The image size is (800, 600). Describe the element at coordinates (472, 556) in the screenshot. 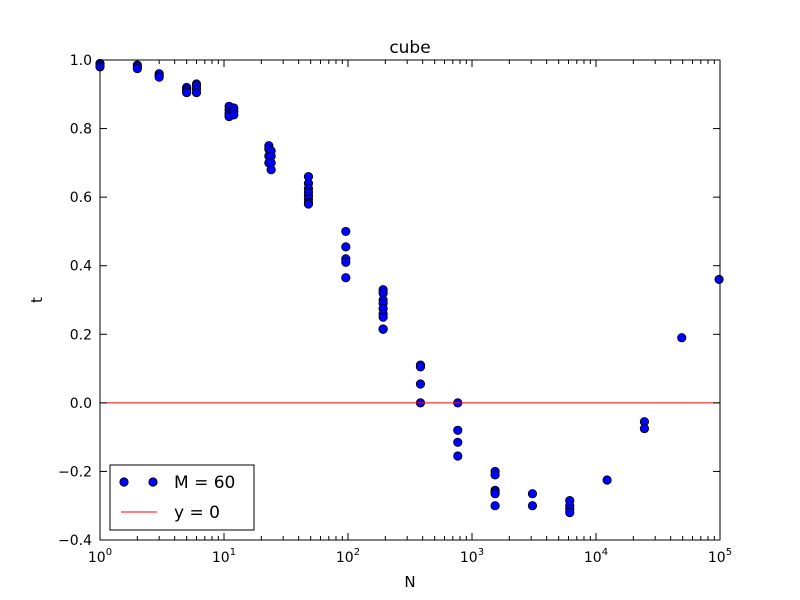

I see `x-tick-label: 10³` at that location.